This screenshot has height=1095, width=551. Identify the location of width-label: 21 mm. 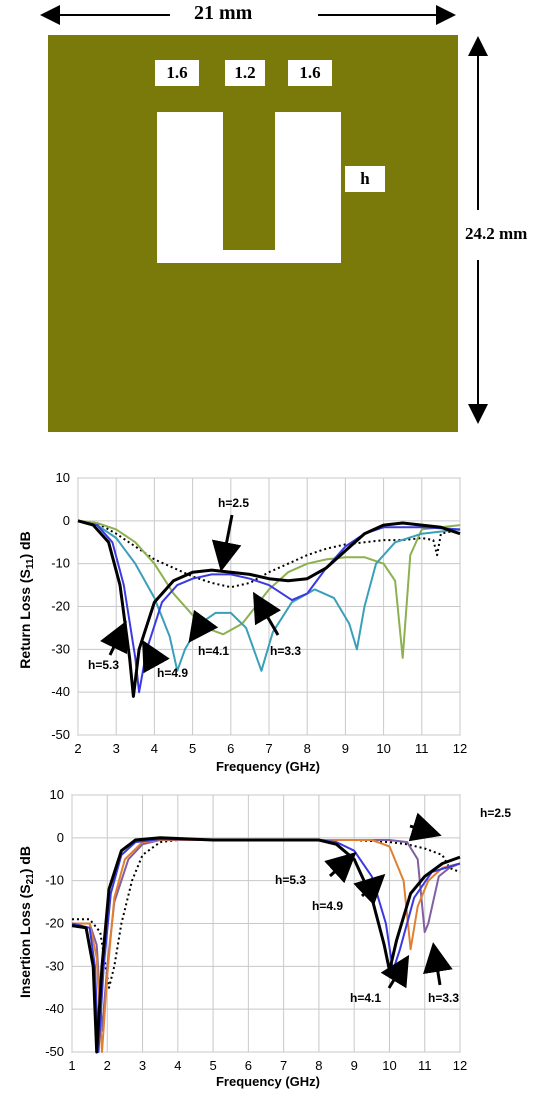
(223, 13).